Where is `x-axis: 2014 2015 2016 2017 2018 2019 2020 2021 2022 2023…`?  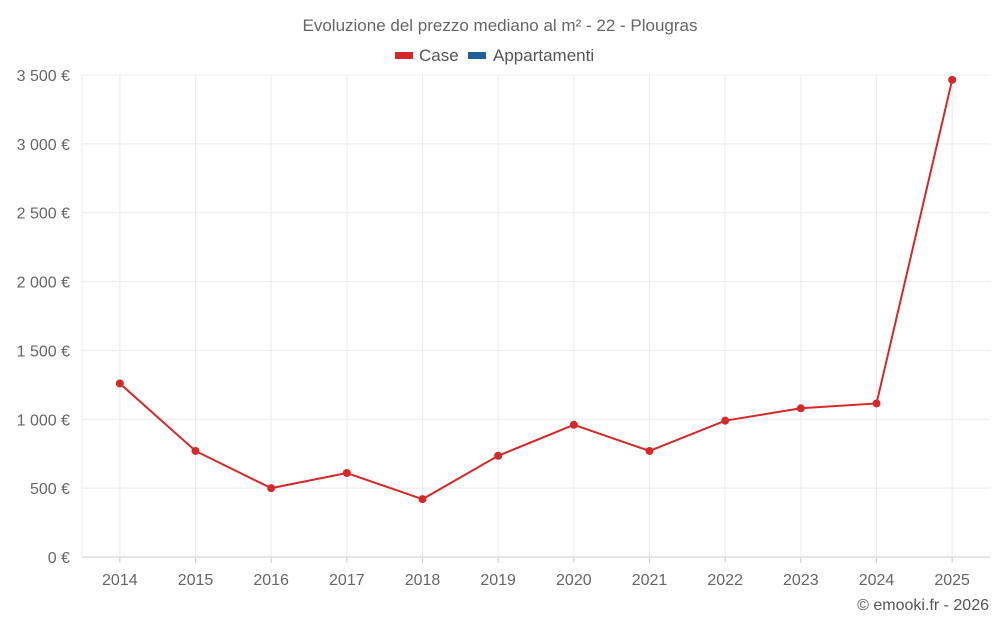 x-axis: 2014 2015 2016 2017 2018 2019 2020 2021 2022 2023… is located at coordinates (536, 573).